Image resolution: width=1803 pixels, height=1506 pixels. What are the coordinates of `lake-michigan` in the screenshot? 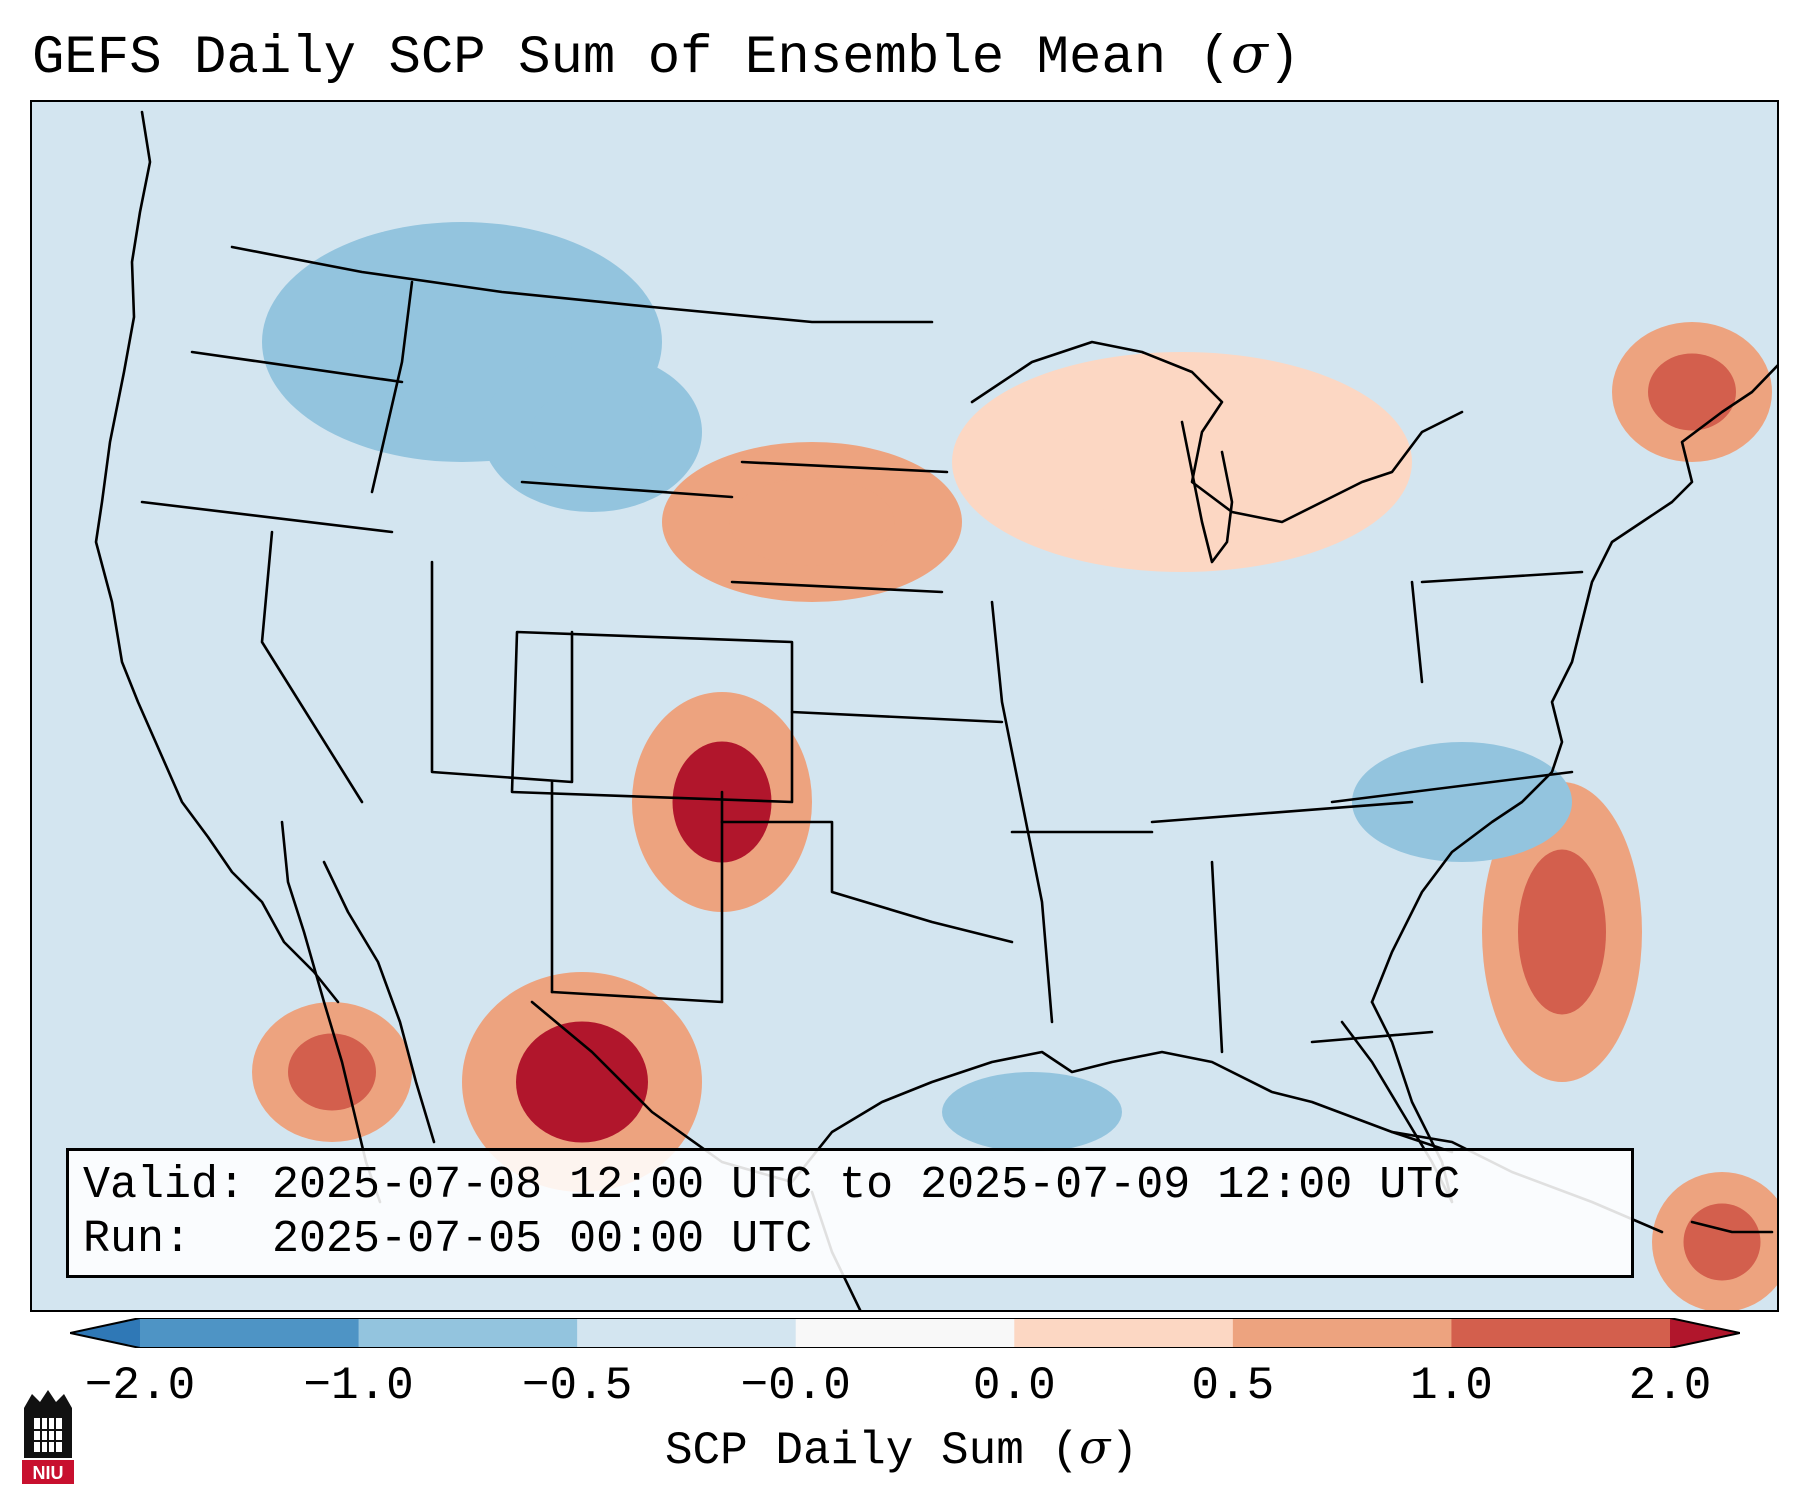 It's located at (1207, 492).